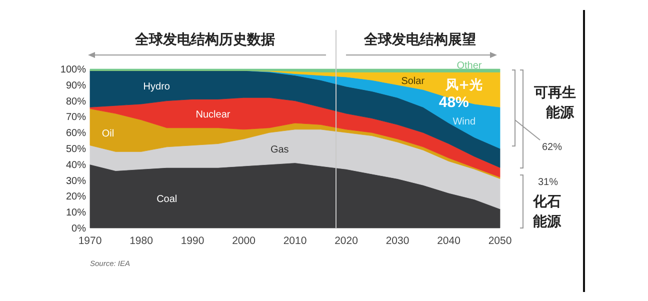 The width and height of the screenshot is (648, 301). Describe the element at coordinates (500, 241) in the screenshot. I see `x-tick-label: 2050` at that location.